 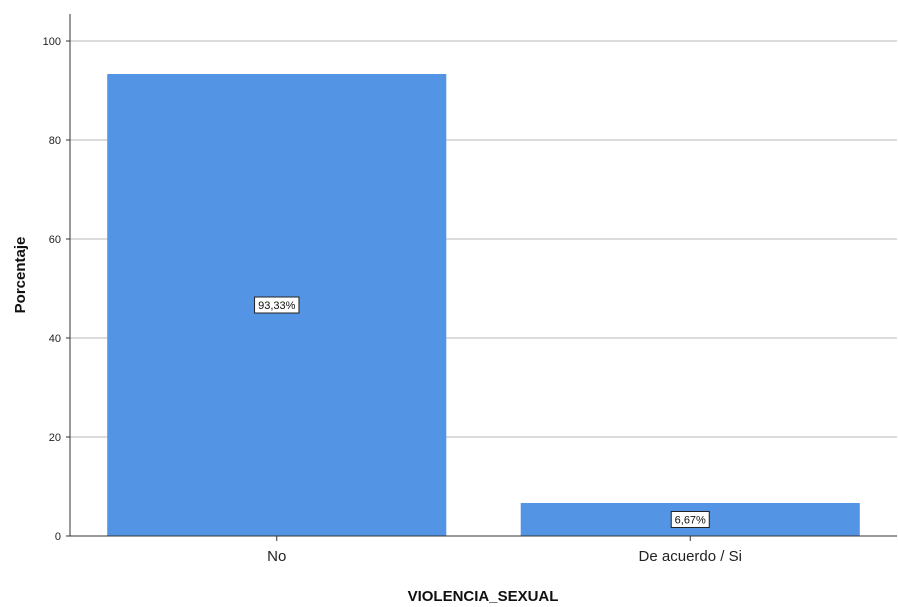 What do you see at coordinates (504, 550) in the screenshot?
I see `category-labels: No De acuerdo / Si` at bounding box center [504, 550].